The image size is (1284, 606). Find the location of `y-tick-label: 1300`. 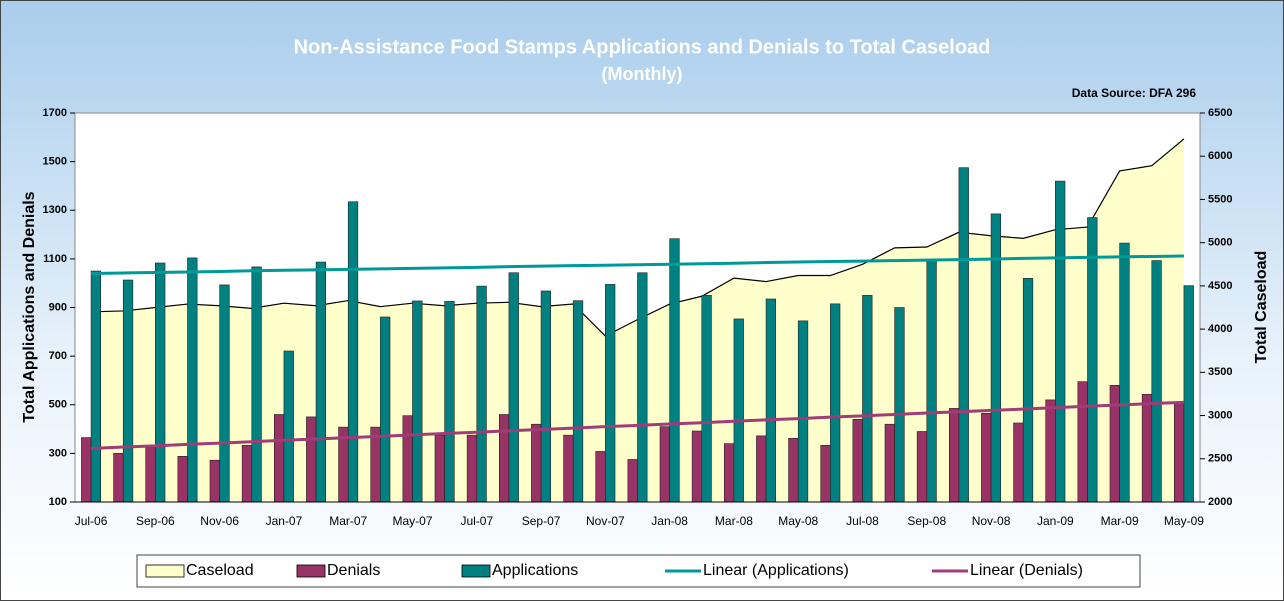

y-tick-label: 1300 is located at coordinates (55, 210).